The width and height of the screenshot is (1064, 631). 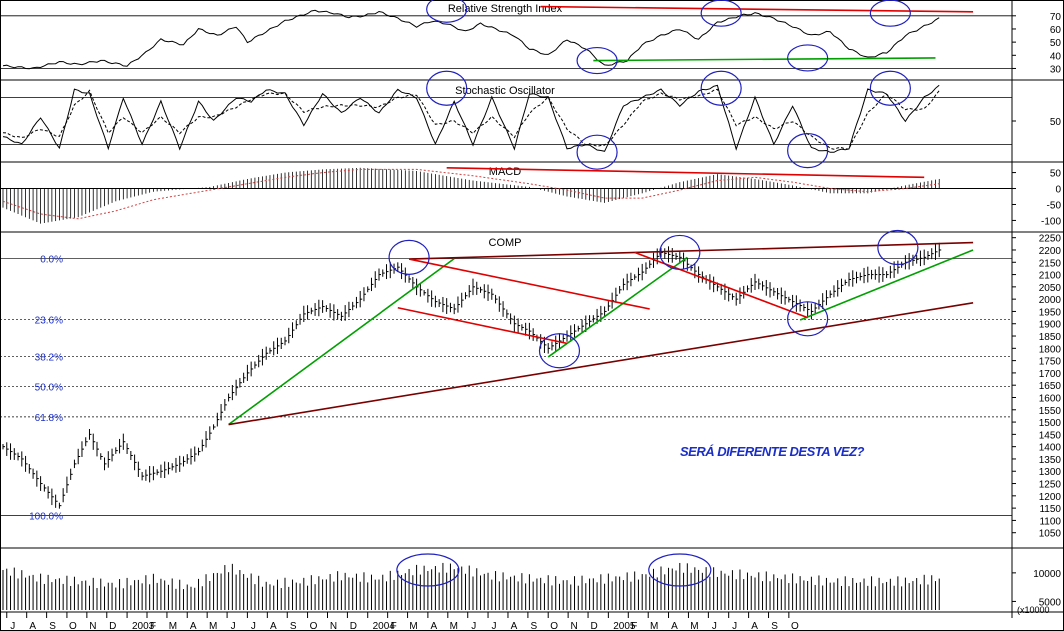 What do you see at coordinates (471, 194) in the screenshot?
I see `macd-signal-line` at bounding box center [471, 194].